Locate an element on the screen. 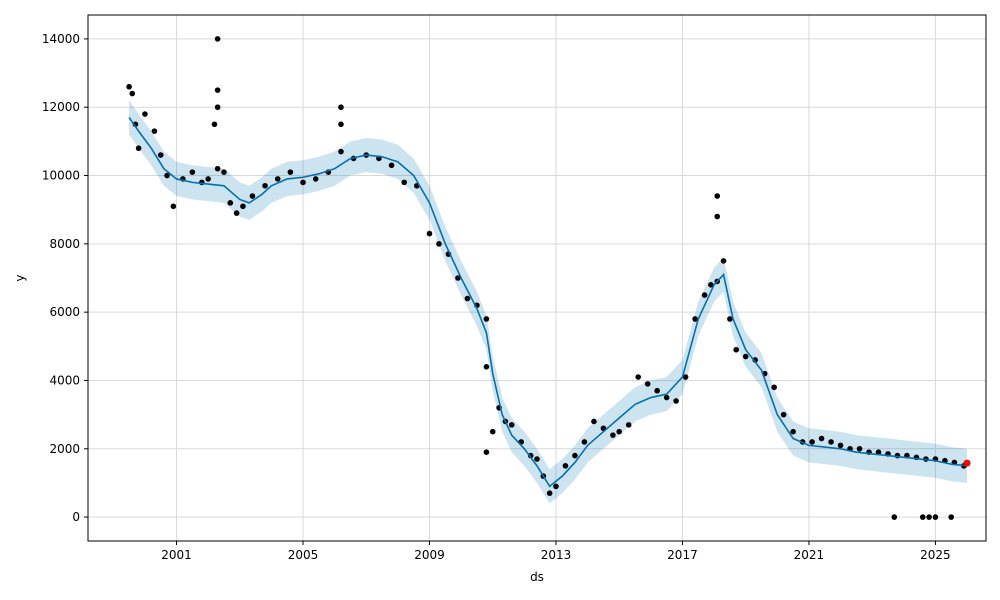 The width and height of the screenshot is (1000, 600). y-tick-label: 8000 is located at coordinates (64, 244).